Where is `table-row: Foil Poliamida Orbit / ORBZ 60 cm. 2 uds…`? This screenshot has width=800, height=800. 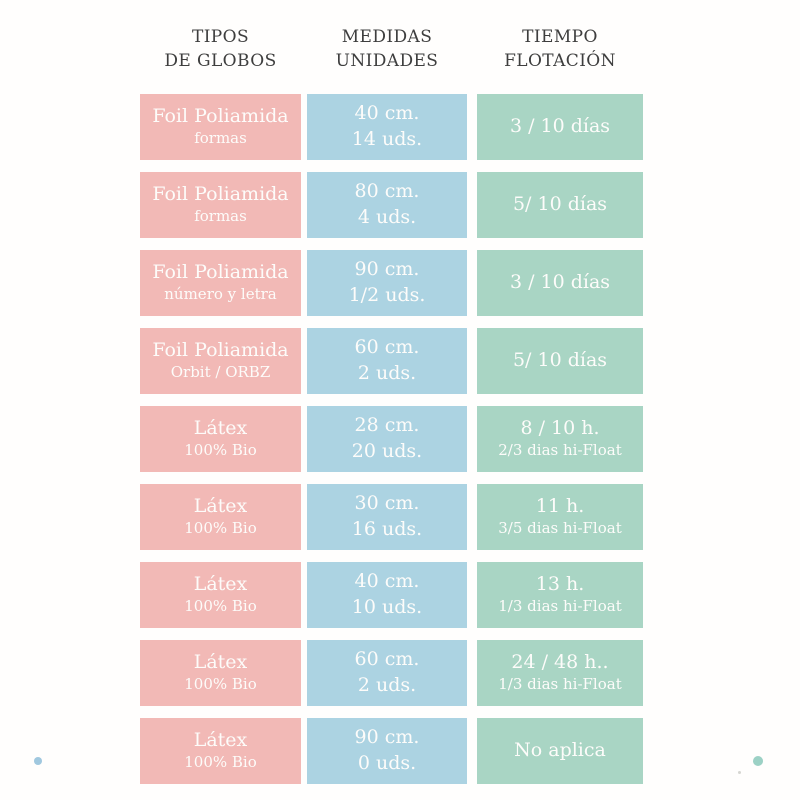 table-row: Foil Poliamida Orbit / ORBZ 60 cm. 2 uds… is located at coordinates (391, 361).